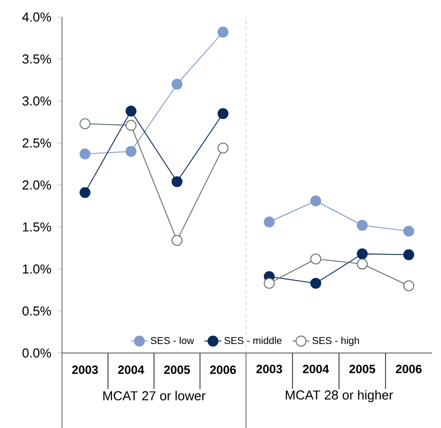 Image resolution: width=441 pixels, height=428 pixels. I want to click on x-axis-title: MCAT 28 or higher, so click(339, 396).